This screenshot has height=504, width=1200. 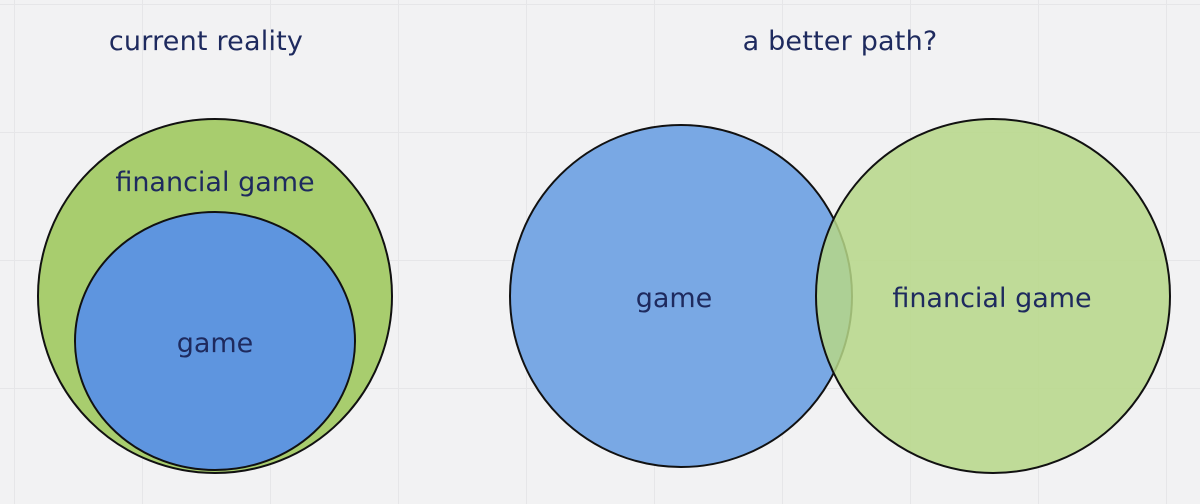 I want to click on financial-game-label: financial game, so click(x=991, y=298).